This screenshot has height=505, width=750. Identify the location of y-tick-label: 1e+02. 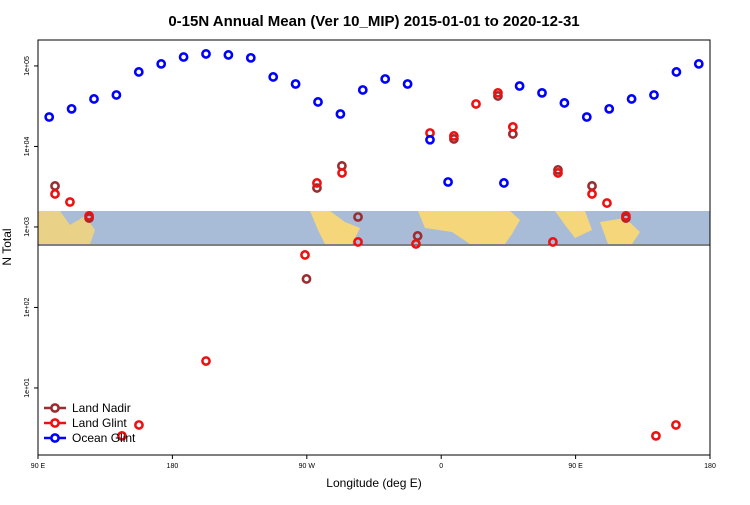
(27, 308).